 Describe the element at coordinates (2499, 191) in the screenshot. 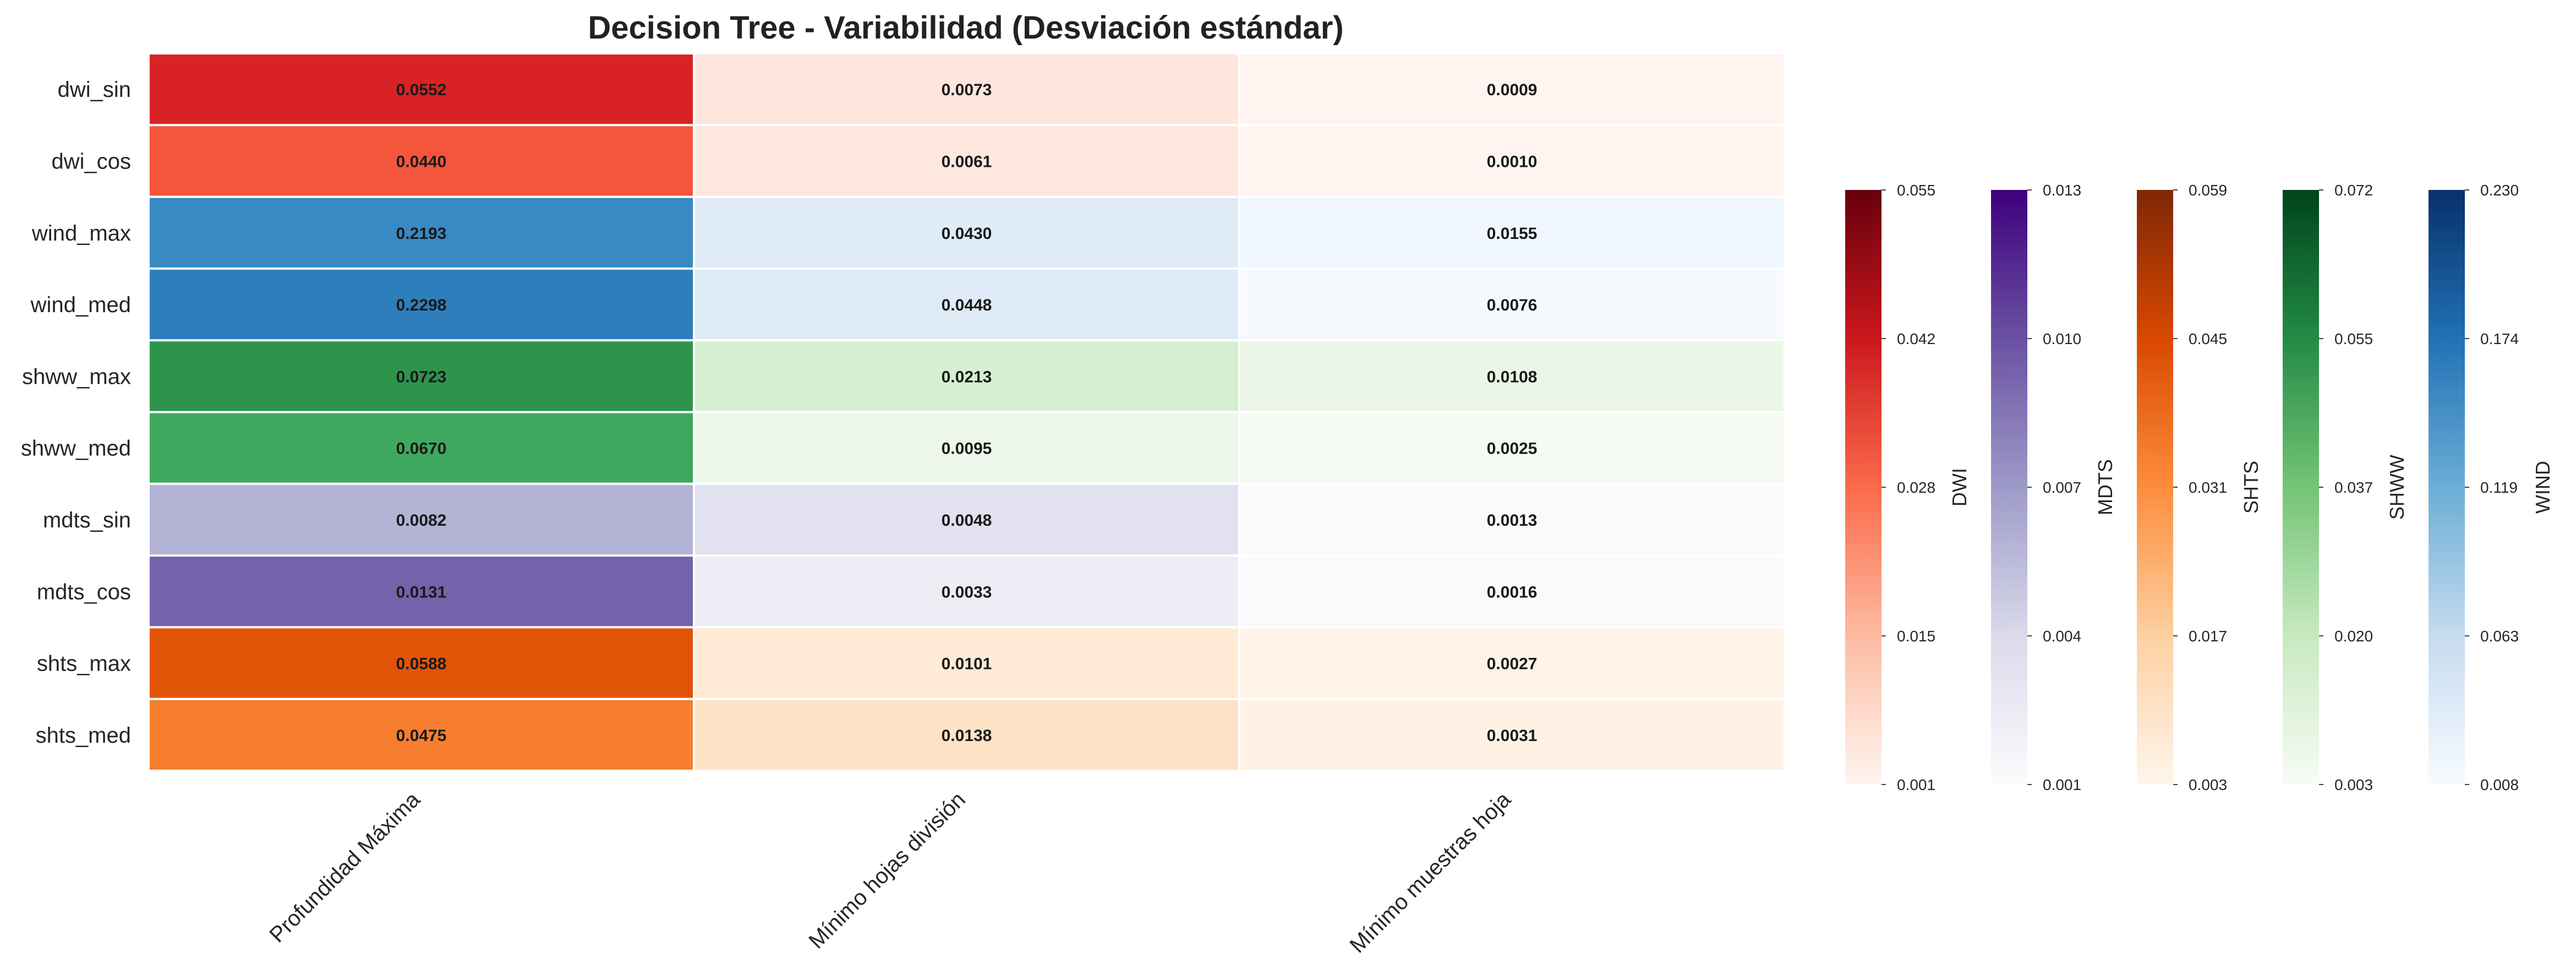

I see `colorbar-tick-label: 0.230` at that location.